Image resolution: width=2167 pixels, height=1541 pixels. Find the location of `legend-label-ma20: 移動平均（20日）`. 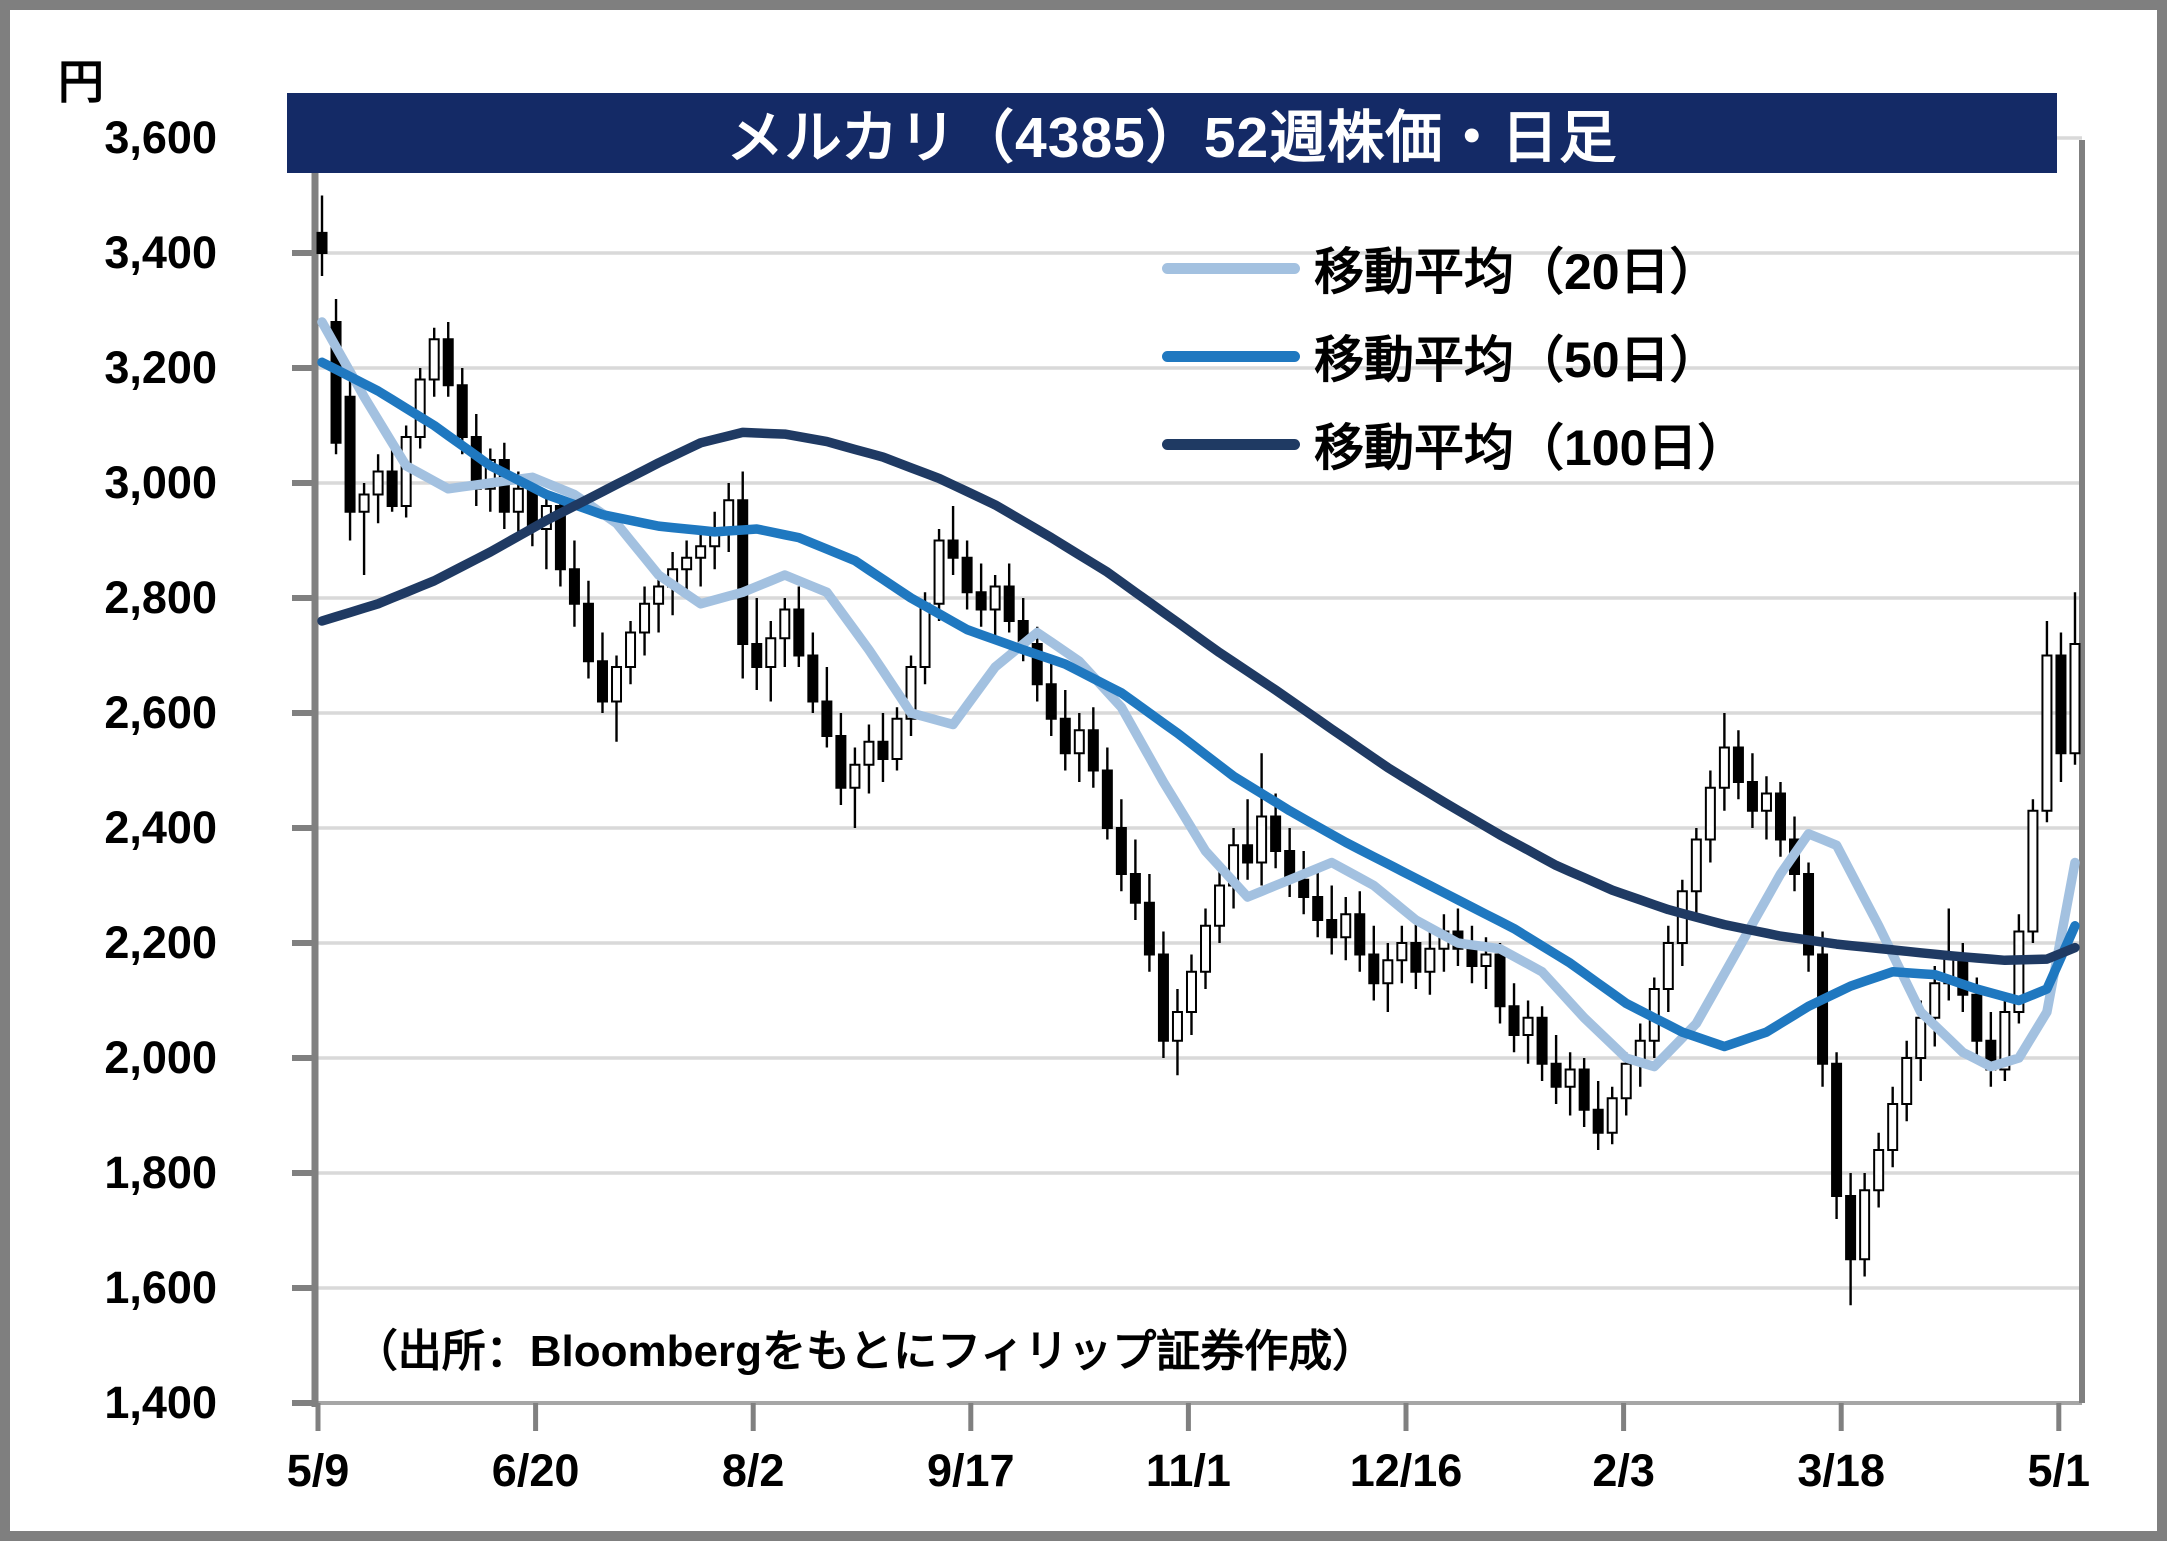

legend-label-ma20: 移動平均（20日） is located at coordinates (1517, 272).